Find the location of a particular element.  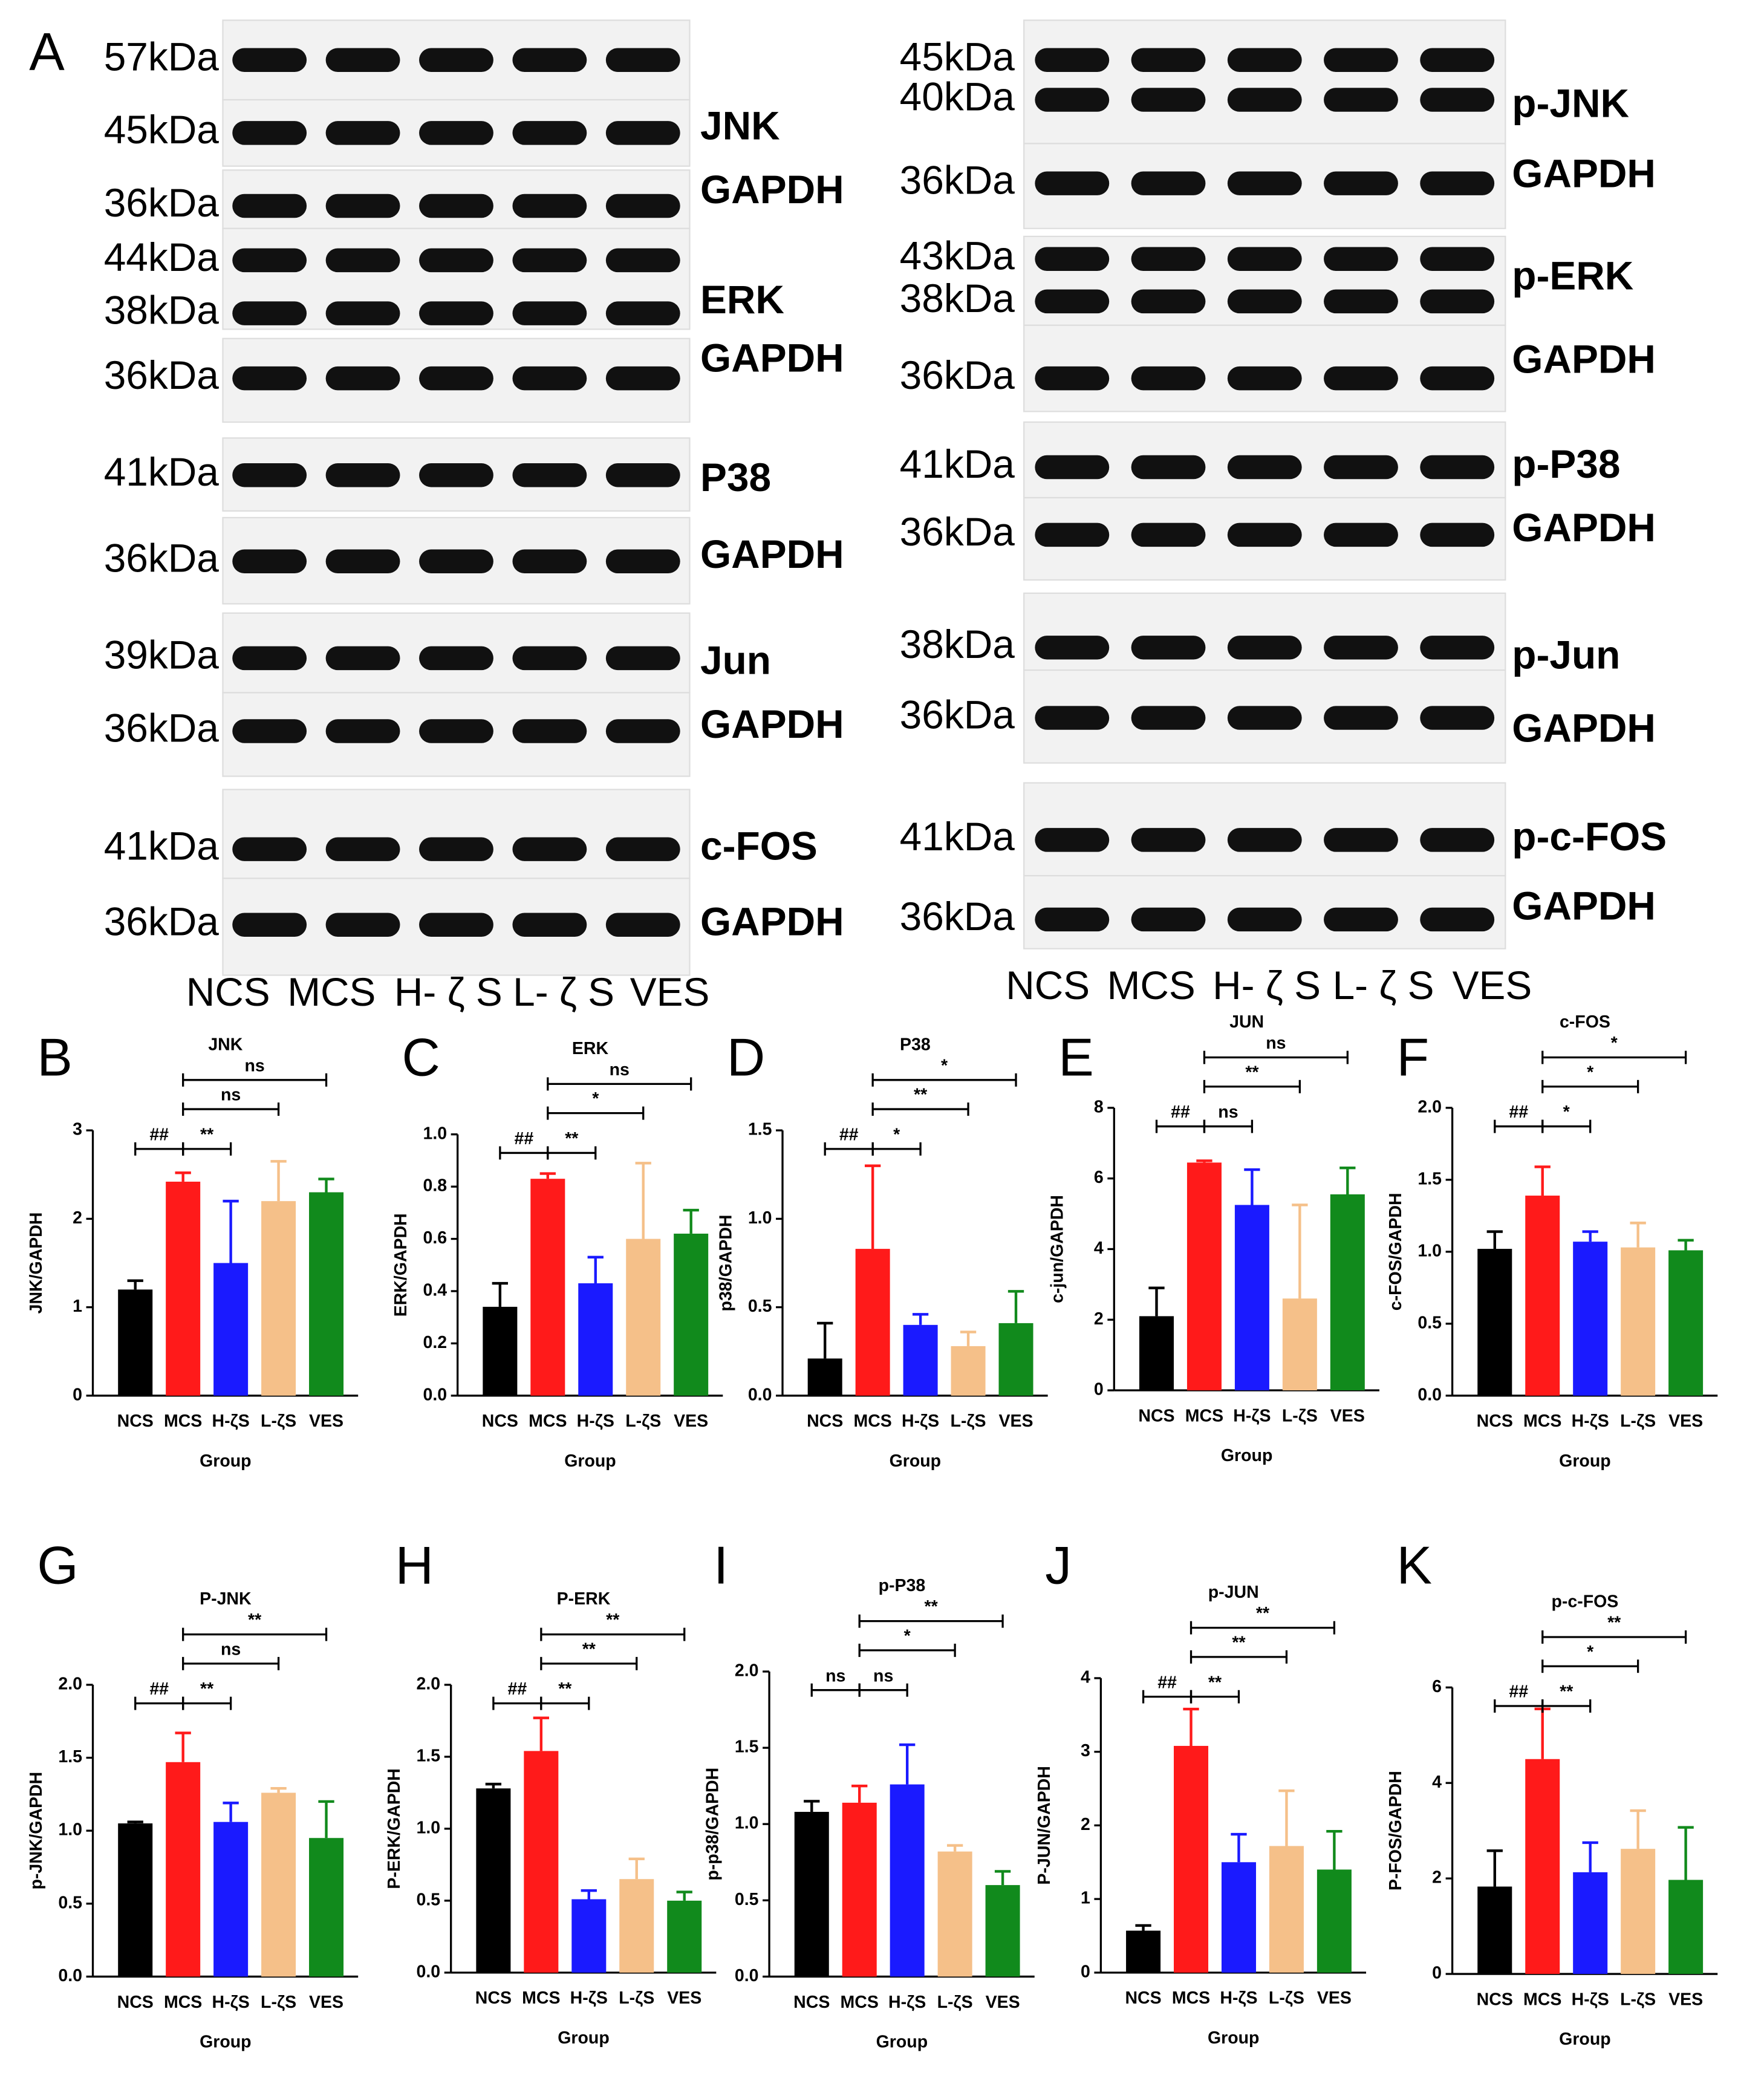

significance-label: * is located at coordinates (1590, 1652).